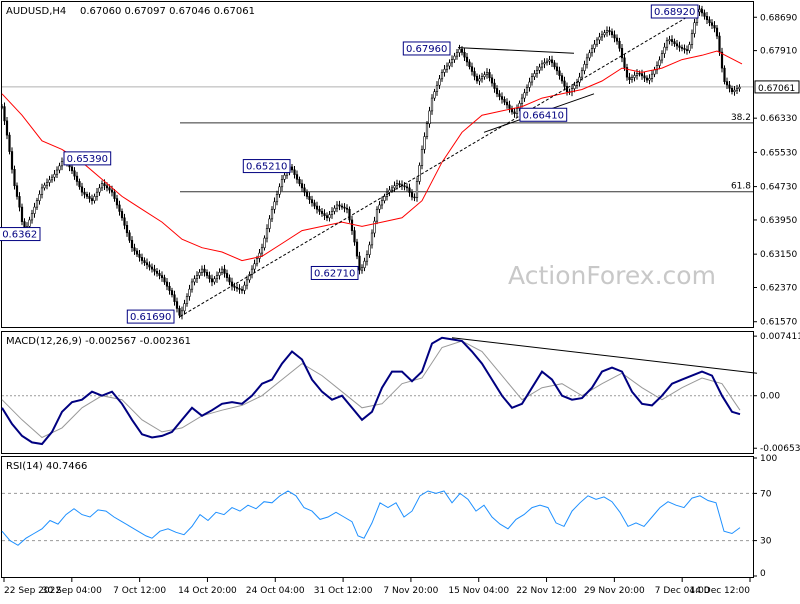 This screenshot has width=800, height=604. I want to click on price-label: 0.61690, so click(150, 317).